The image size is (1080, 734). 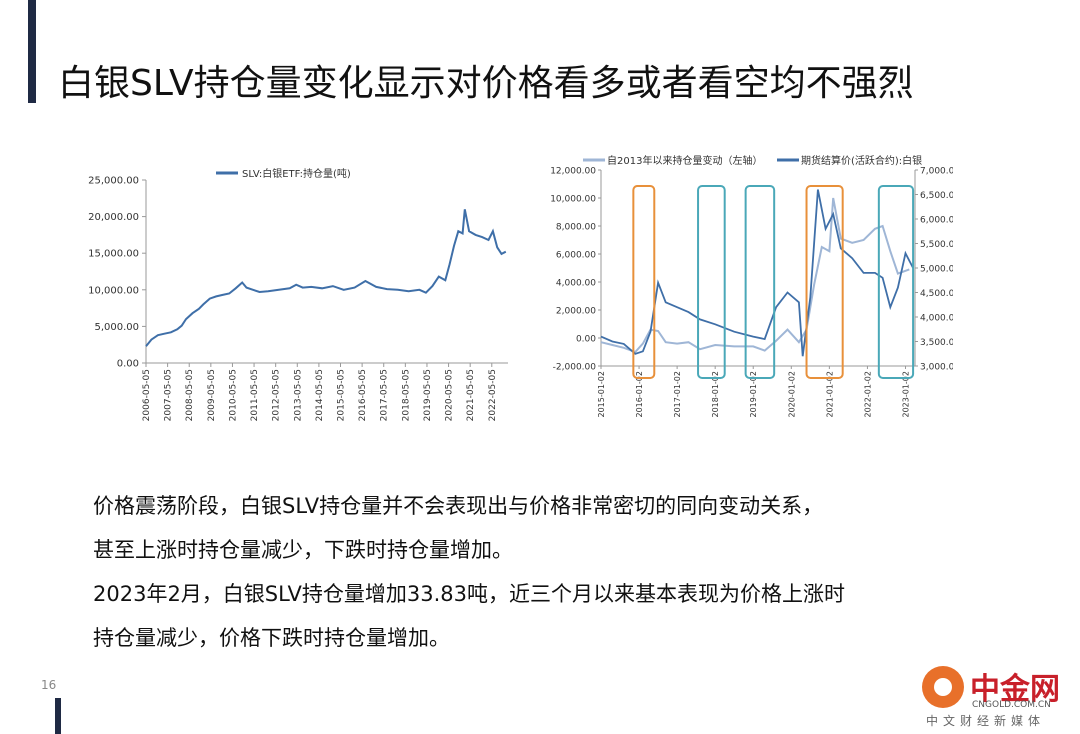 What do you see at coordinates (450, 395) in the screenshot?
I see `chart1-x-tick-label: 2020-05-05` at bounding box center [450, 395].